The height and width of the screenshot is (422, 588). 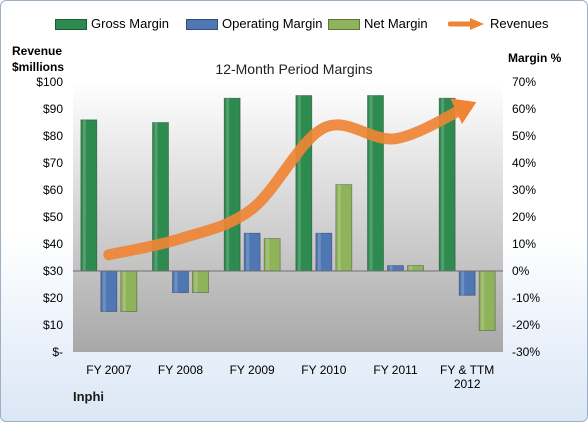 What do you see at coordinates (71, 24) in the screenshot?
I see `legend-swatch-gross-margin` at bounding box center [71, 24].